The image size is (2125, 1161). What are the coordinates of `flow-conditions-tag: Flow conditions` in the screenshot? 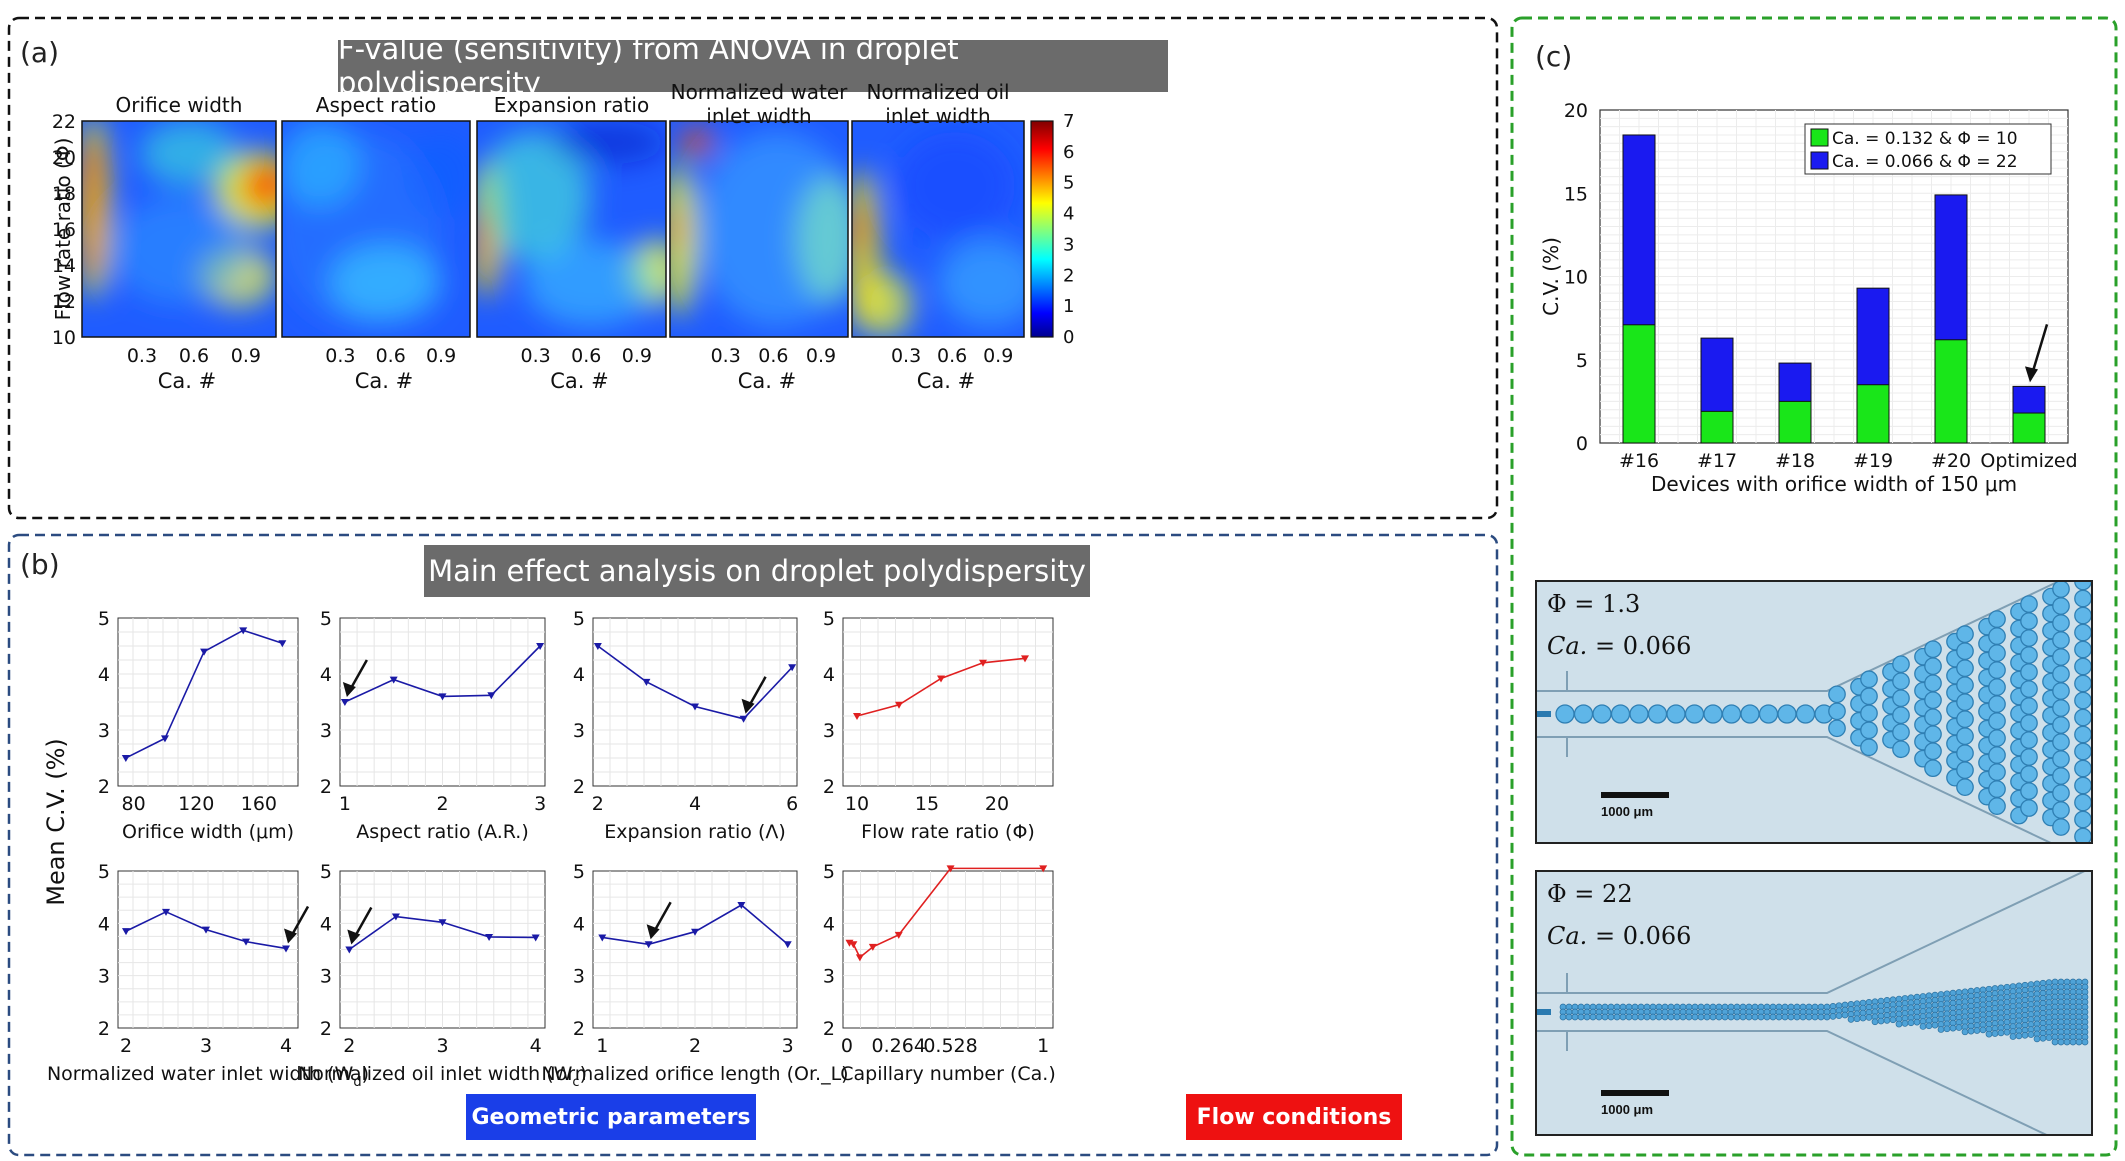 It's located at (1294, 1117).